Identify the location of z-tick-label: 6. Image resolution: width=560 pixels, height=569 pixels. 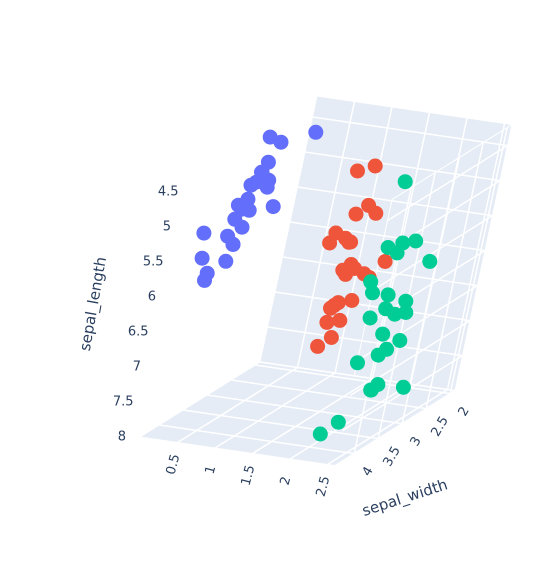
(152, 297).